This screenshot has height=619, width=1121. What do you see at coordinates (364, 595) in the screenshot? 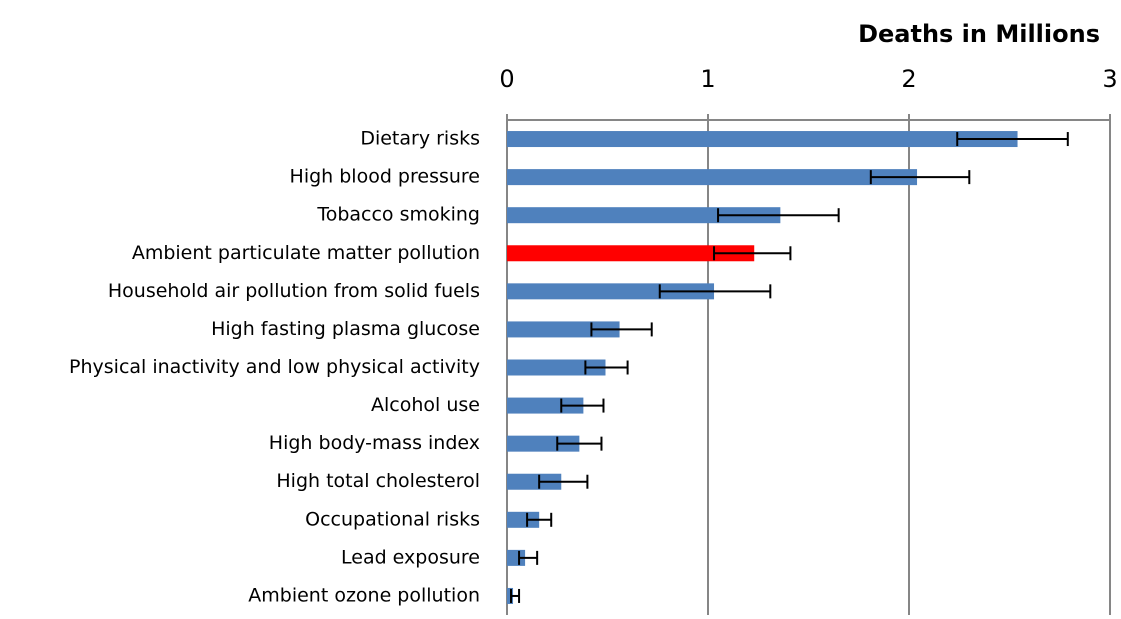
I see `y-tick-label: Ambient ozone pollution` at bounding box center [364, 595].